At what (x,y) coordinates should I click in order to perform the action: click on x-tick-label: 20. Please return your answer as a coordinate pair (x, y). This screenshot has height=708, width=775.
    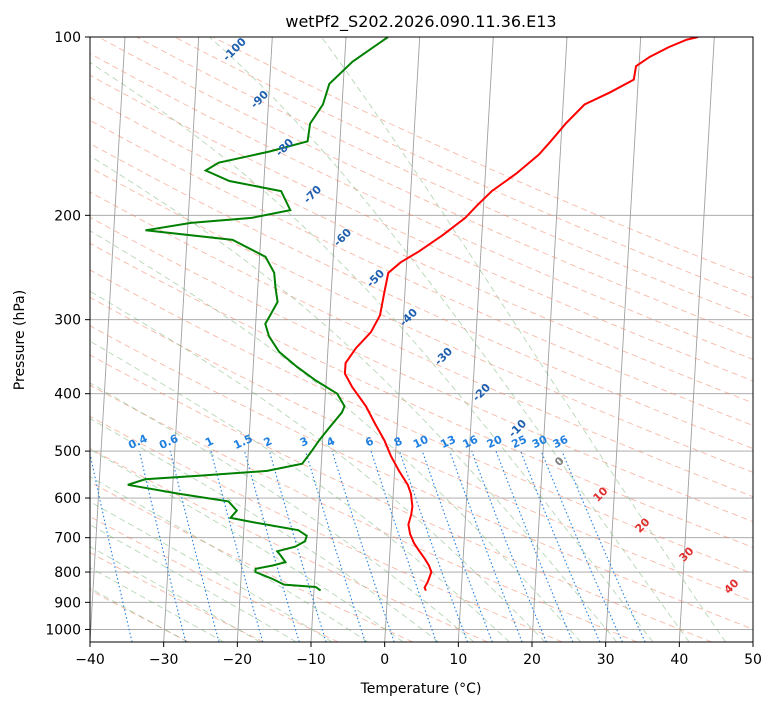
    Looking at the image, I should click on (532, 660).